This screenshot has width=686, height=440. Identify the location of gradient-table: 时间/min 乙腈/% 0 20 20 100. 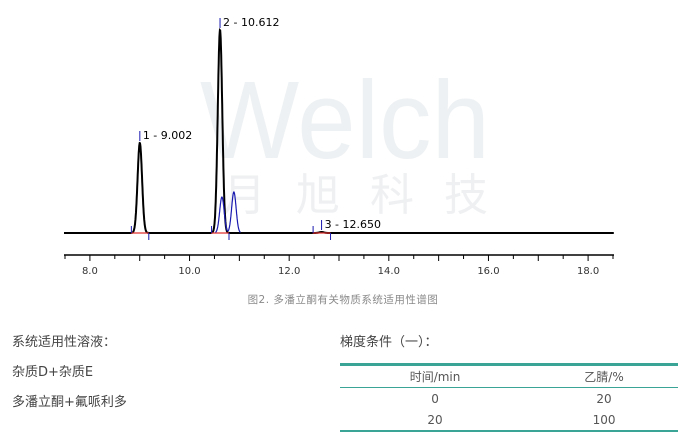
(509, 397).